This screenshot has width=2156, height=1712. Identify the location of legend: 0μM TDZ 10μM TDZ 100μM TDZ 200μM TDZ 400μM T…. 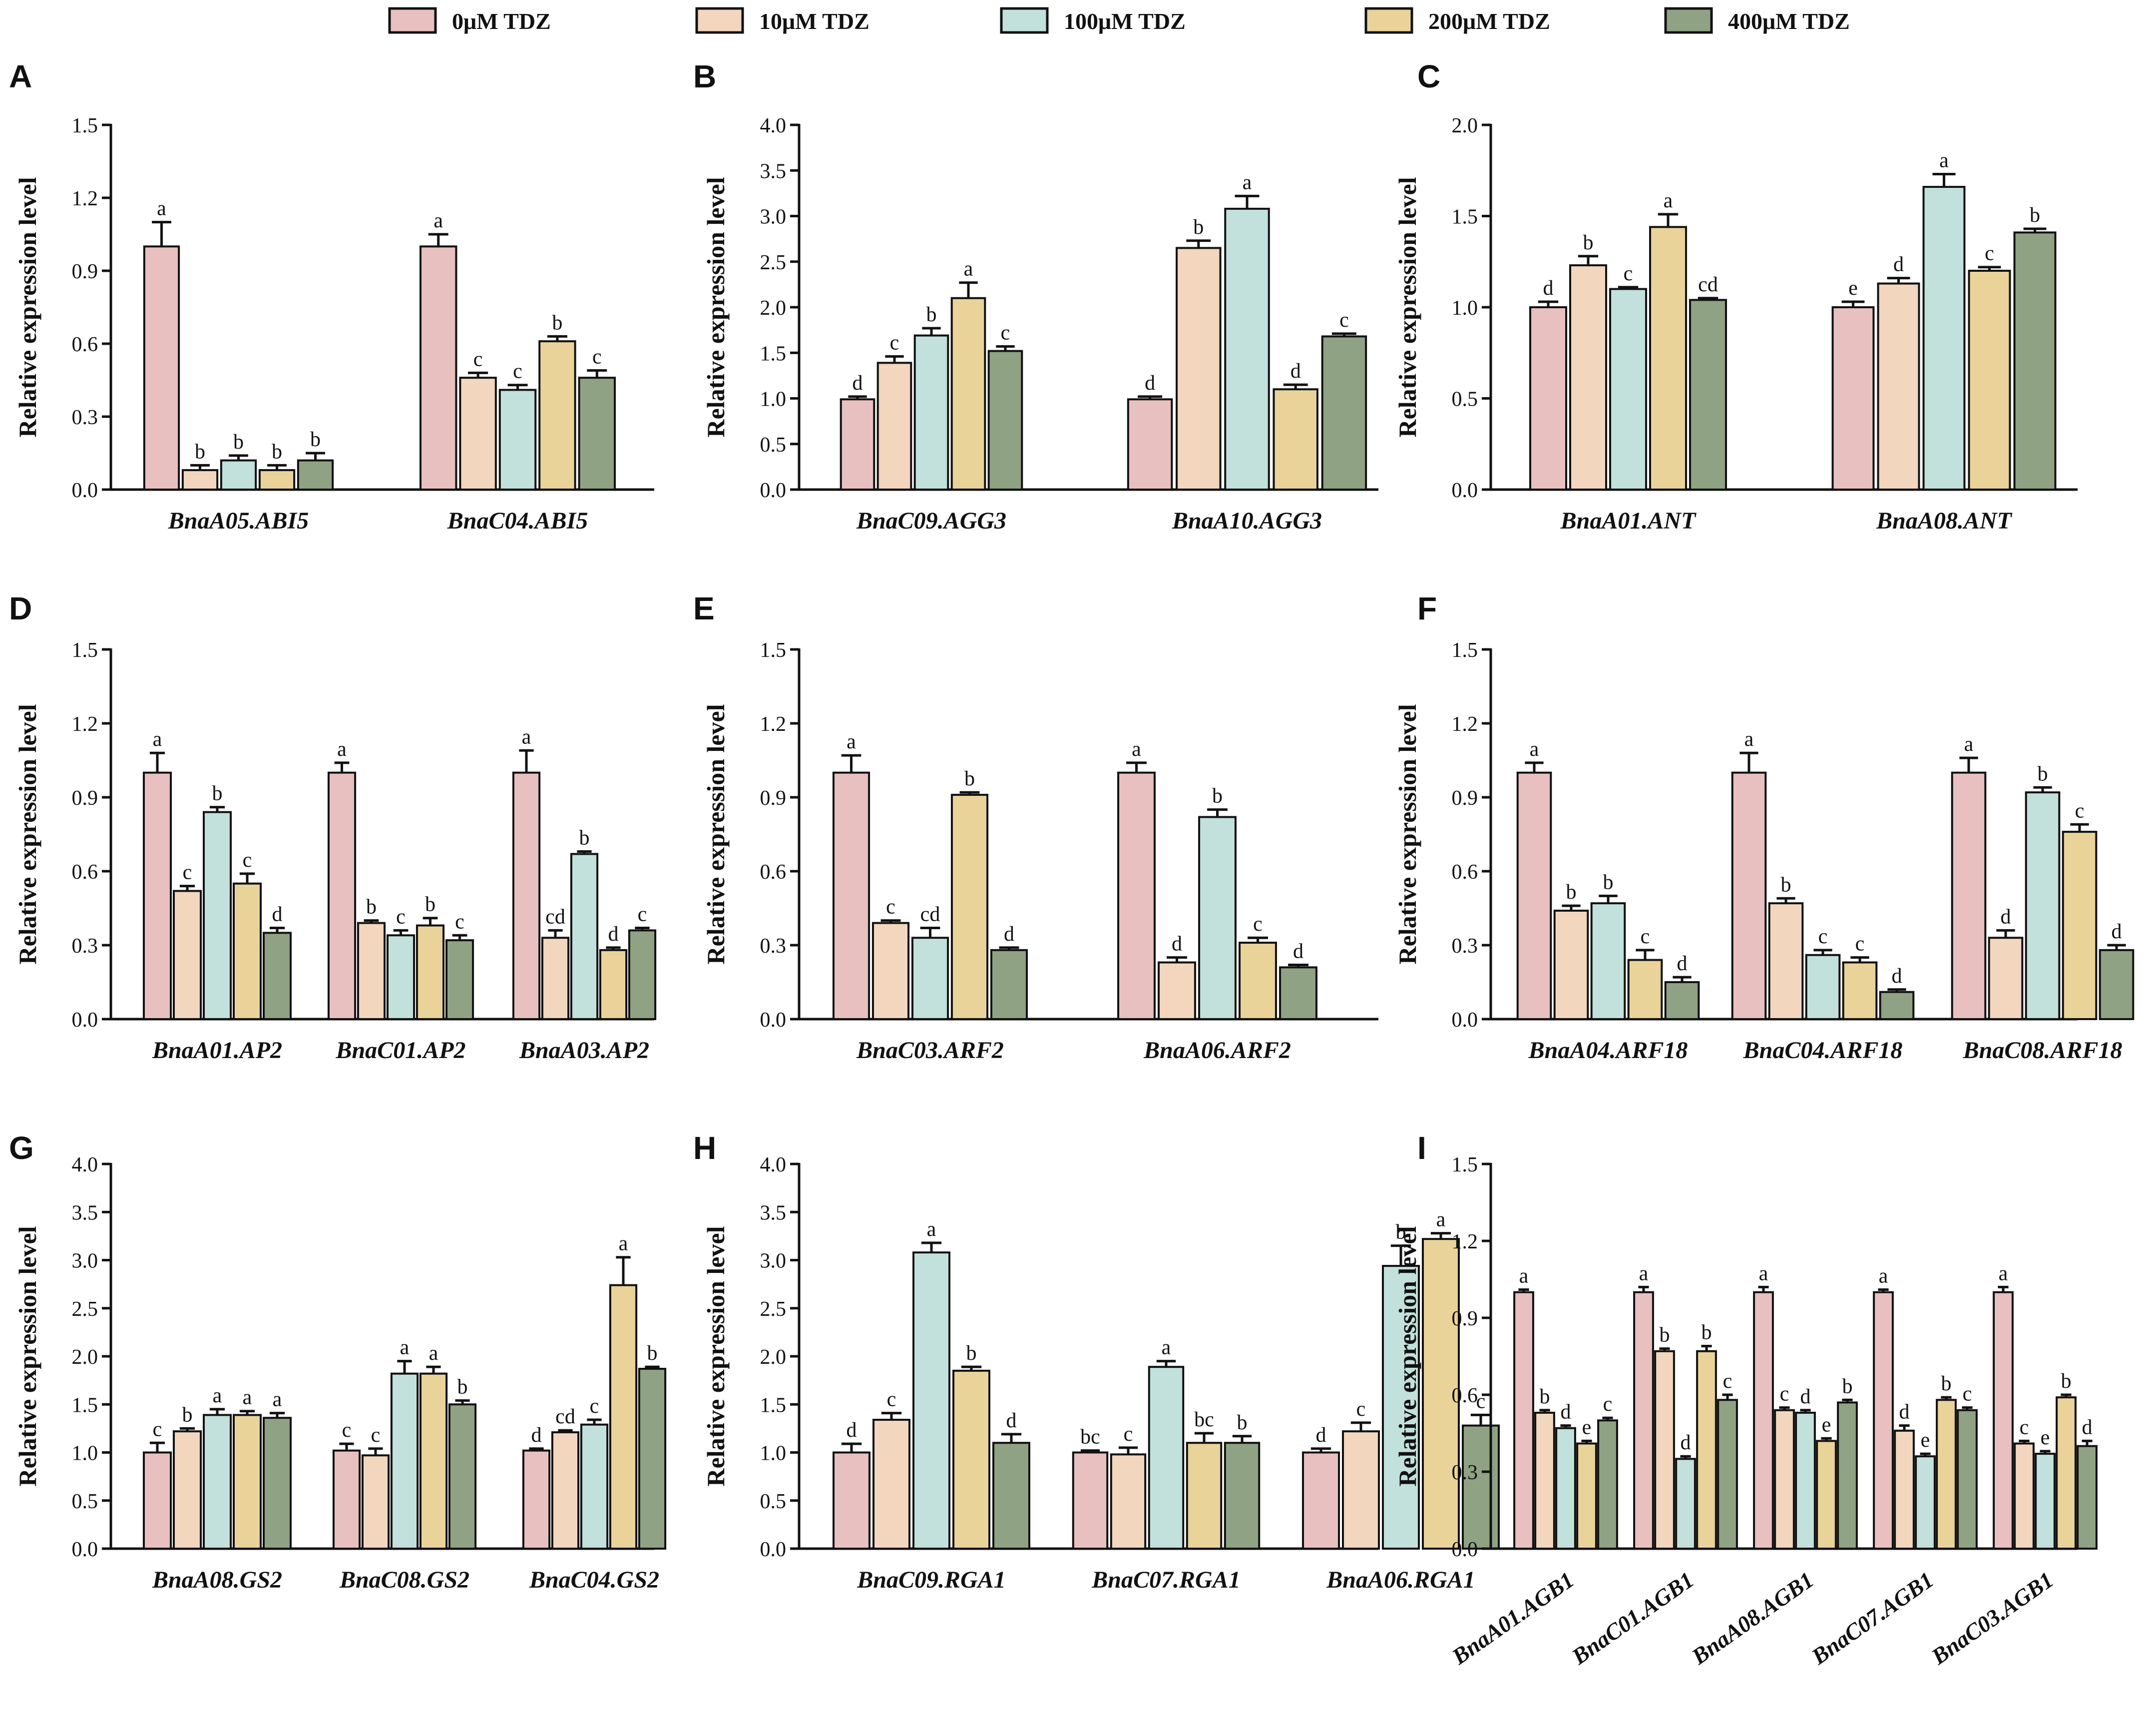
(1119, 20).